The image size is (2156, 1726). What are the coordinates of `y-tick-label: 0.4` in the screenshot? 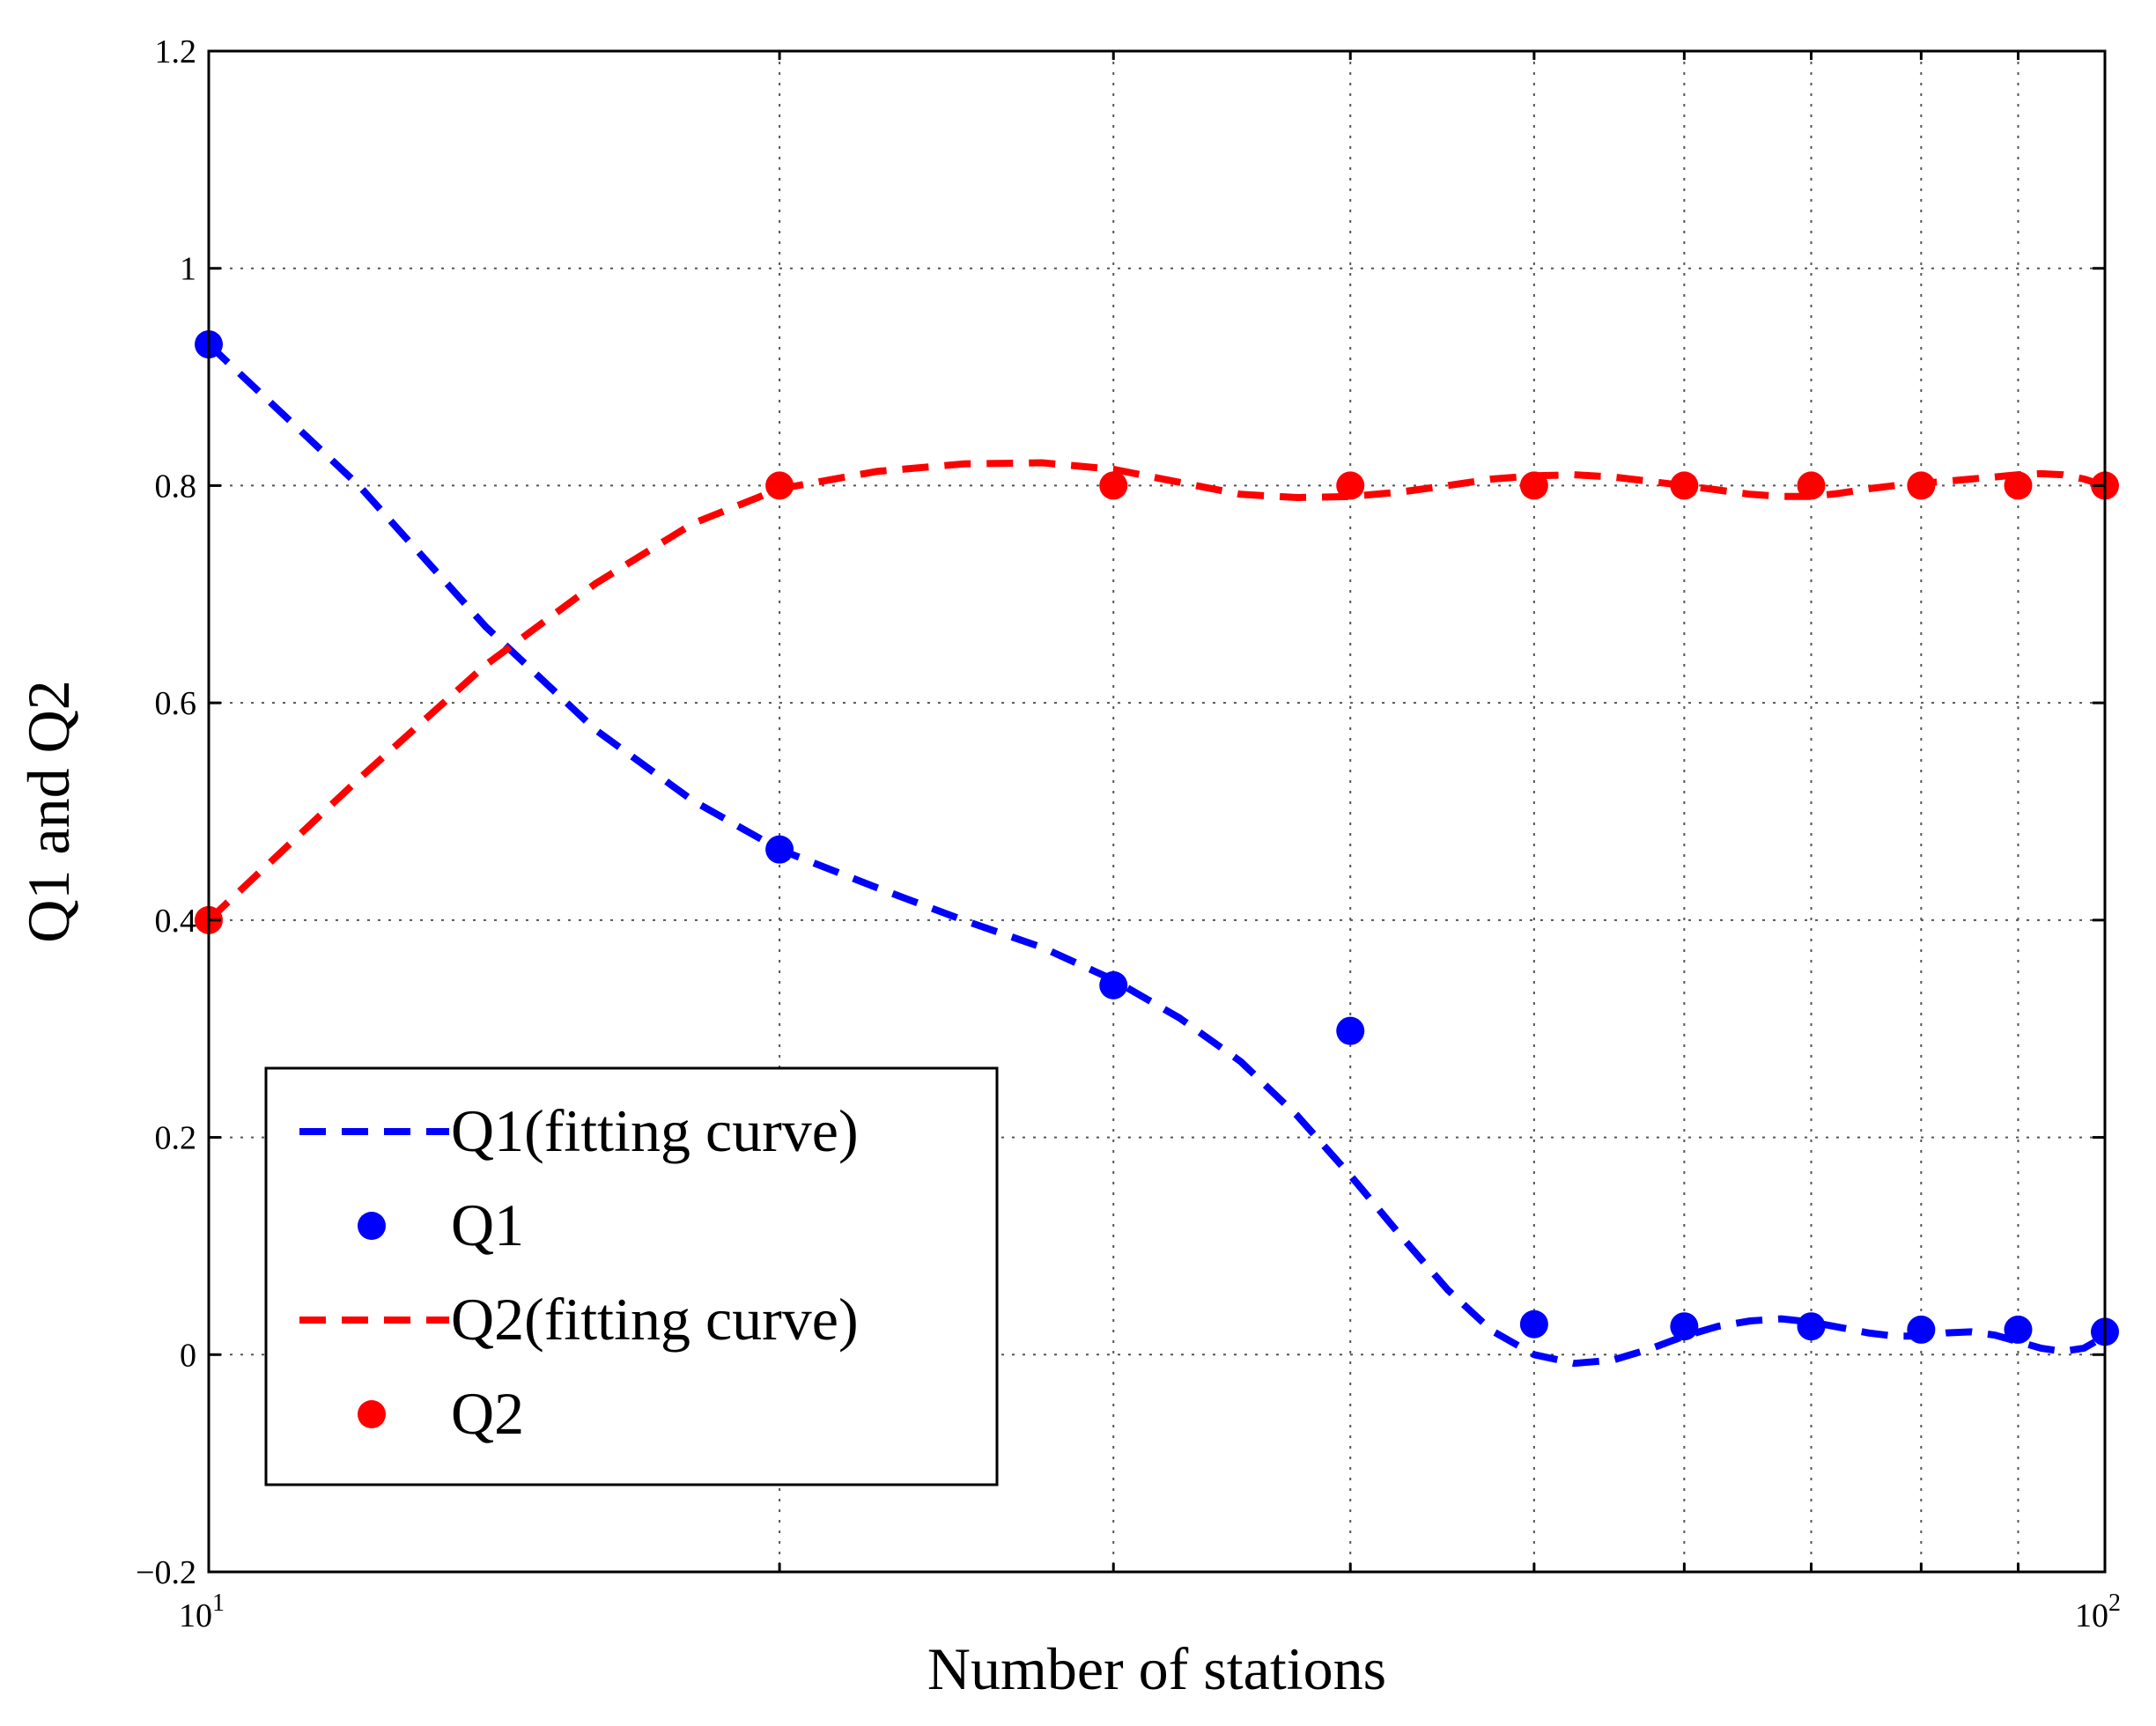 It's located at (176, 921).